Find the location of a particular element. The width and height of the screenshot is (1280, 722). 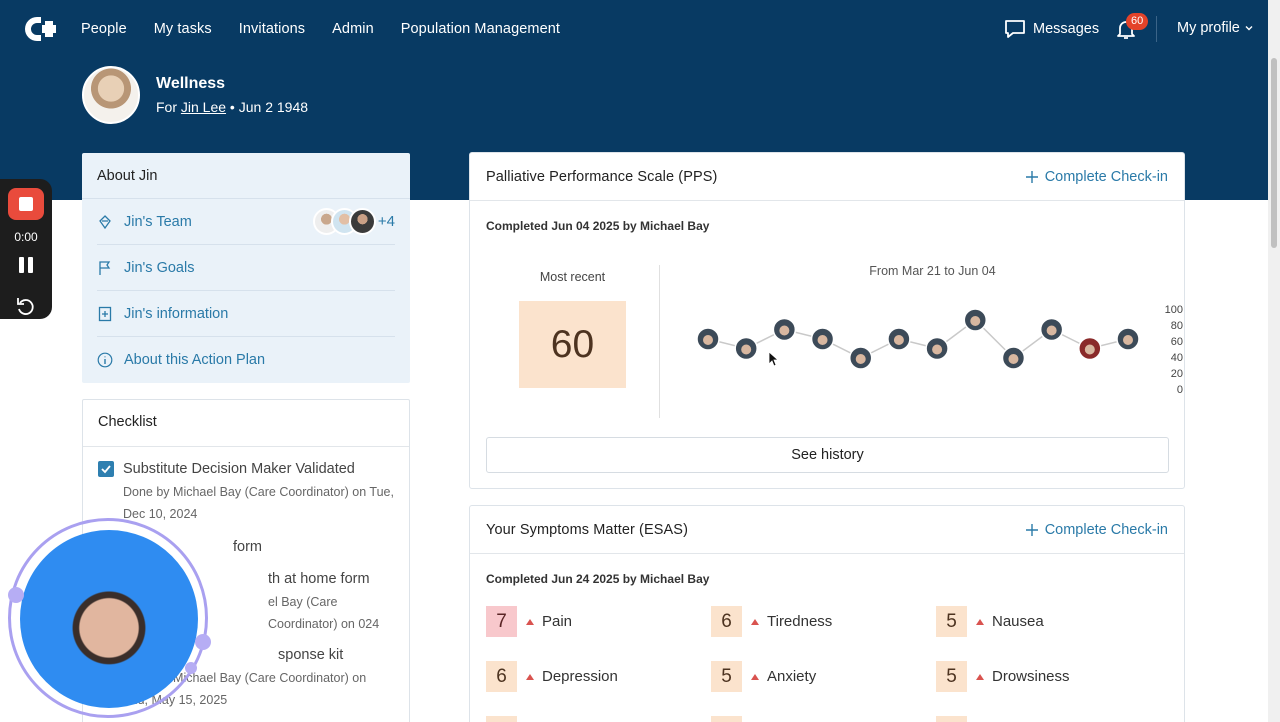

about-item-action-plan: About this Action Plan is located at coordinates (246, 360).